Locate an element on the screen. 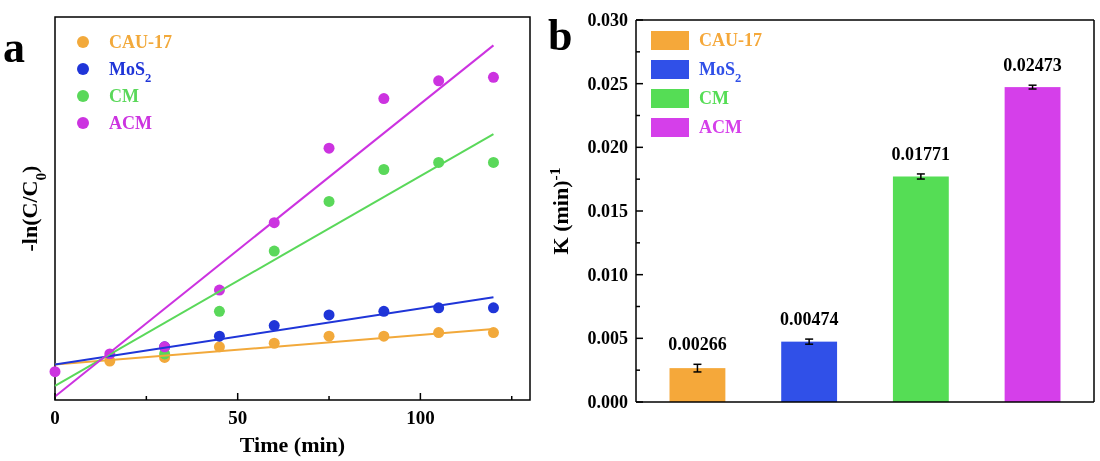 This screenshot has width=1100, height=461. chart-title: b is located at coordinates (560, 35).